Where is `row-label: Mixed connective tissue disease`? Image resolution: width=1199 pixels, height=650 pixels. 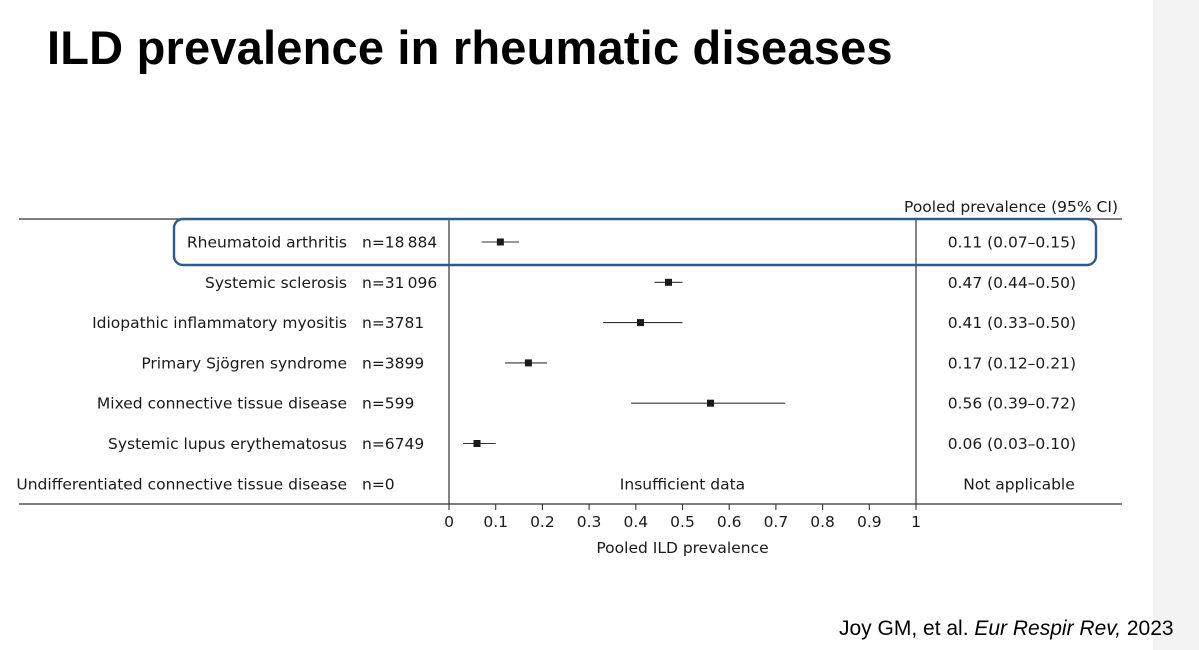 row-label: Mixed connective tissue disease is located at coordinates (222, 404).